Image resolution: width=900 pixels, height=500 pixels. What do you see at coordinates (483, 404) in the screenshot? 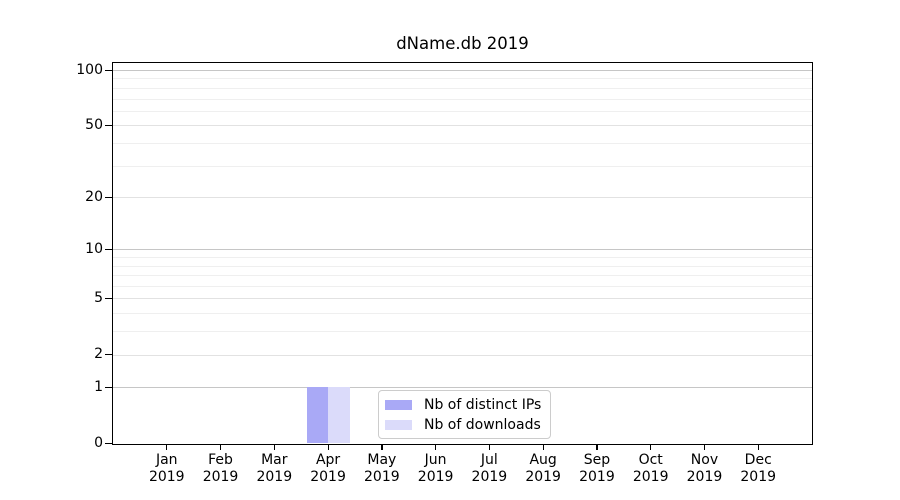
I see `legend-label-distinct-ips: Nb of distinct IPs` at bounding box center [483, 404].